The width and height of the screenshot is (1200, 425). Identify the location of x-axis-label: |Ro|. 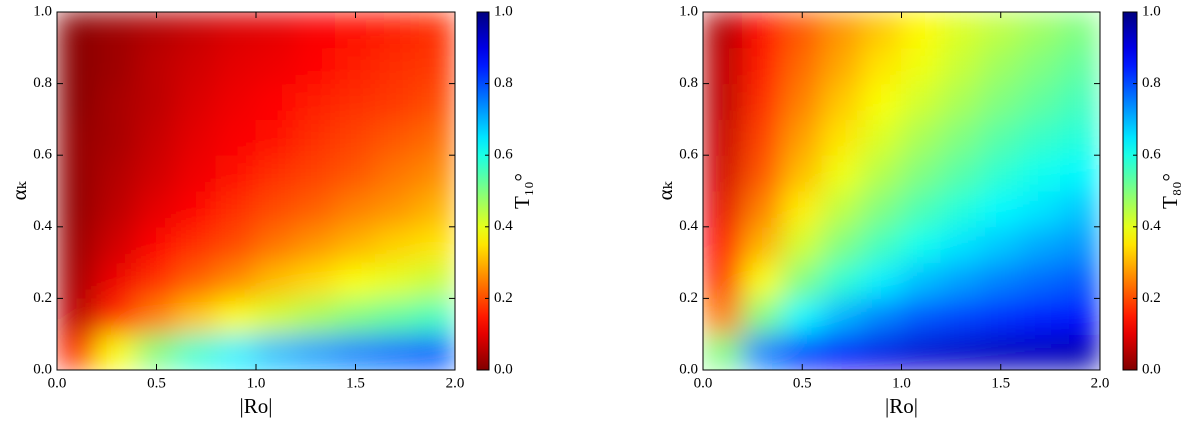
(256, 406).